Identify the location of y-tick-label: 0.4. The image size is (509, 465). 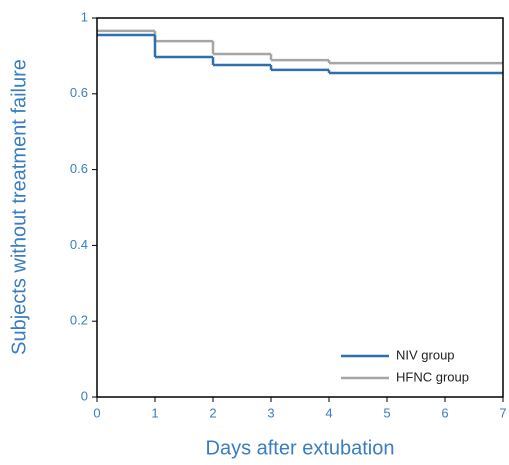
(79, 244).